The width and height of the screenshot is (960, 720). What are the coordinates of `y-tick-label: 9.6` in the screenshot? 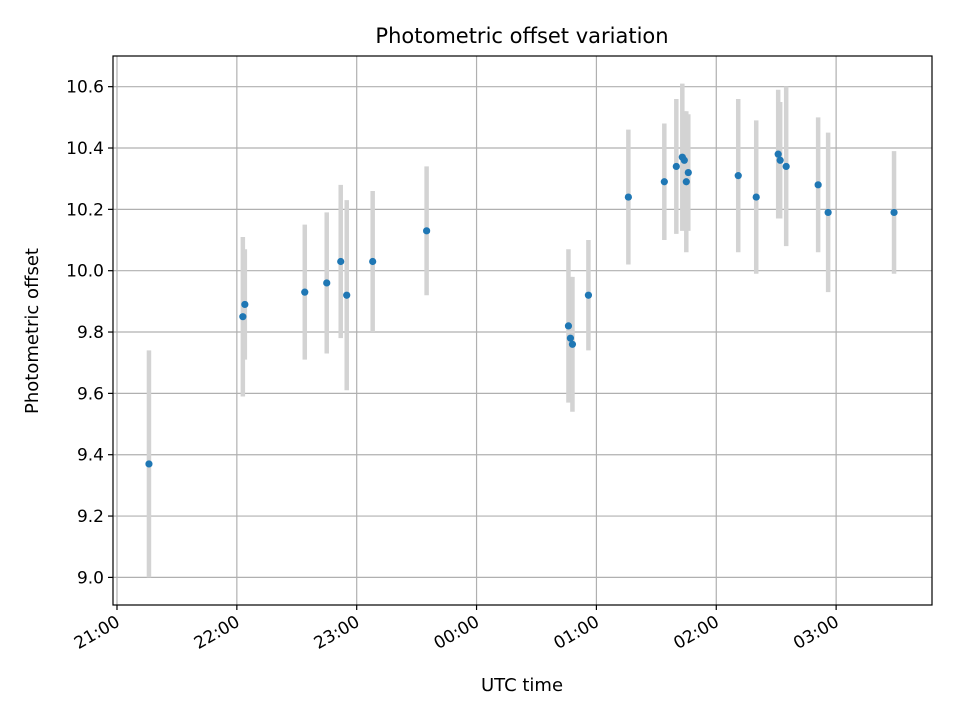 It's located at (90, 394).